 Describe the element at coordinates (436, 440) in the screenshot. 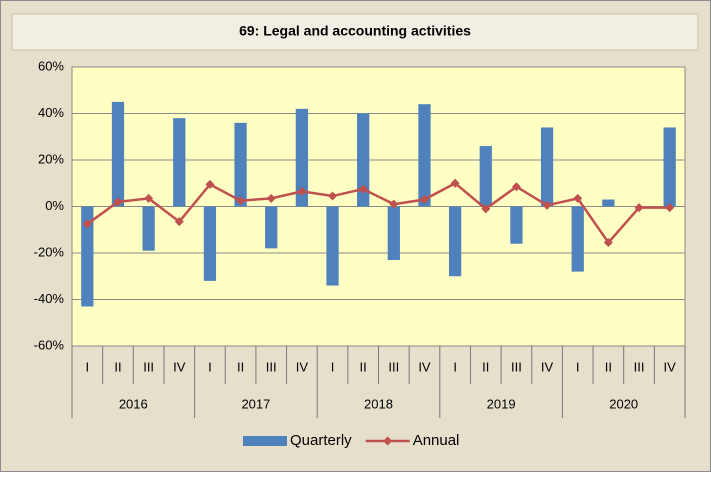

I see `legend-label: Annual` at that location.